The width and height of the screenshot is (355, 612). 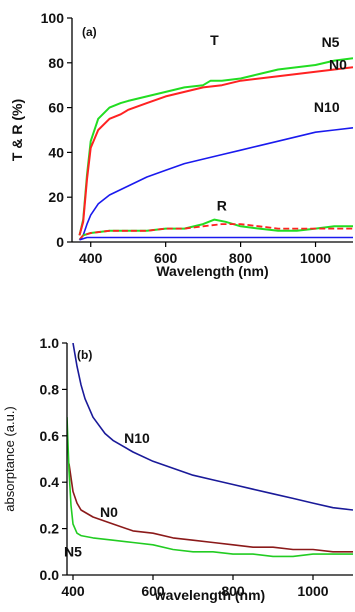 I want to click on y-tick-label: 0.2, so click(x=50, y=529).